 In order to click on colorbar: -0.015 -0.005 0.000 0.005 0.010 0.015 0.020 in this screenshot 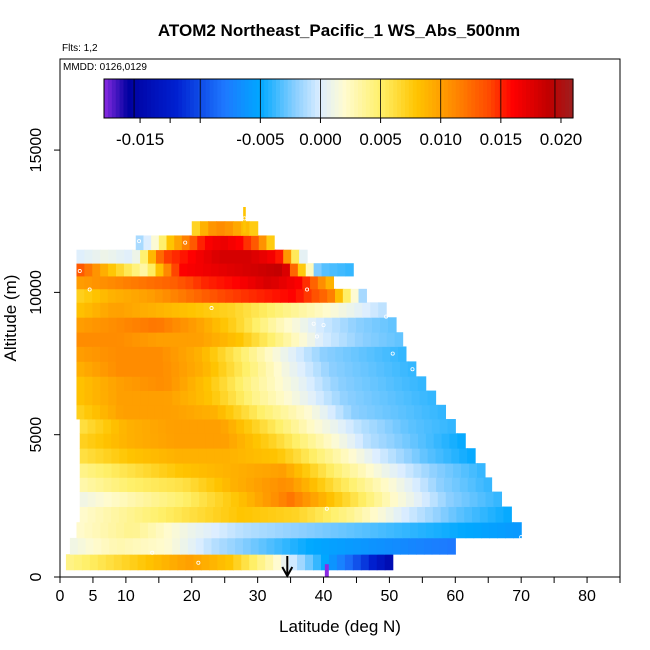, I will do `click(343, 113)`.